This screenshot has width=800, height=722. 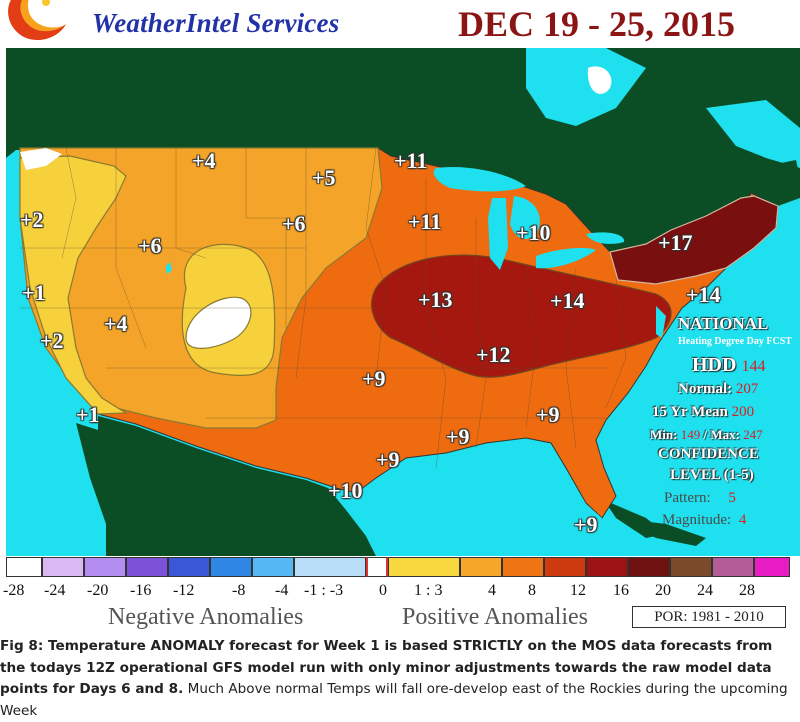 I want to click on great-salt-lake, so click(x=169, y=268).